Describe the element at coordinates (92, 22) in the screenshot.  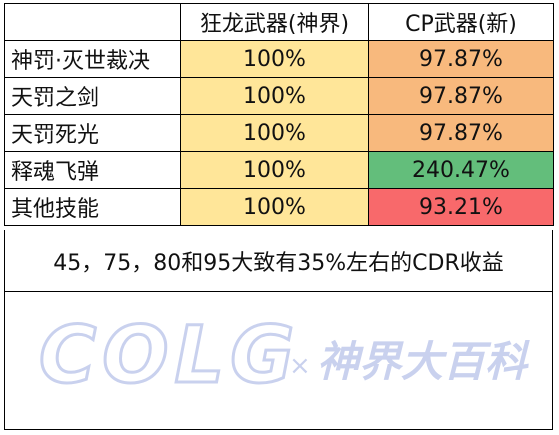
I see `header-corner-cell` at that location.